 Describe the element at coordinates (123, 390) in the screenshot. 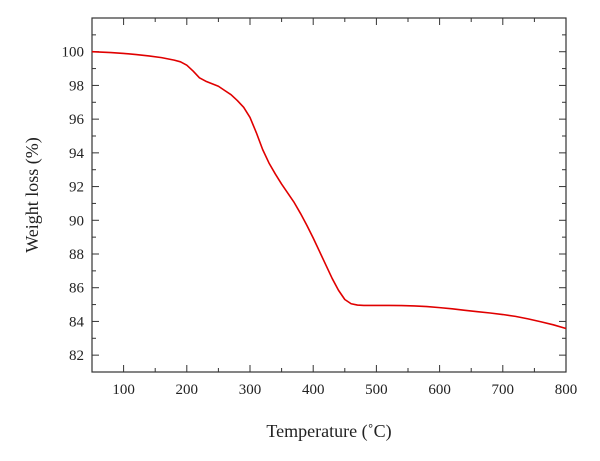

I see `x-tick-label: 100` at that location.